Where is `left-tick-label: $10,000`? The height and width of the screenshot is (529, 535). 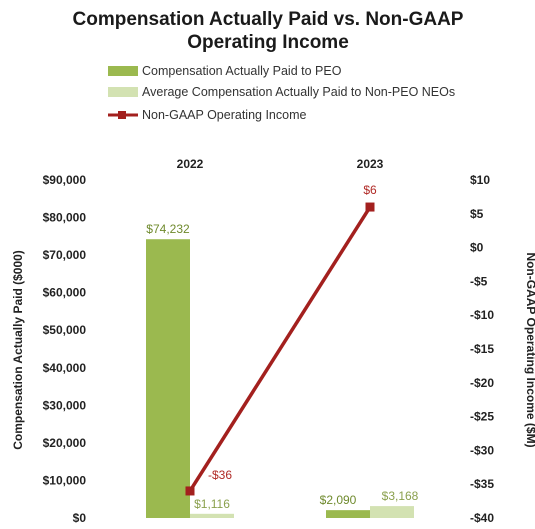 left-tick-label: $10,000 is located at coordinates (65, 480).